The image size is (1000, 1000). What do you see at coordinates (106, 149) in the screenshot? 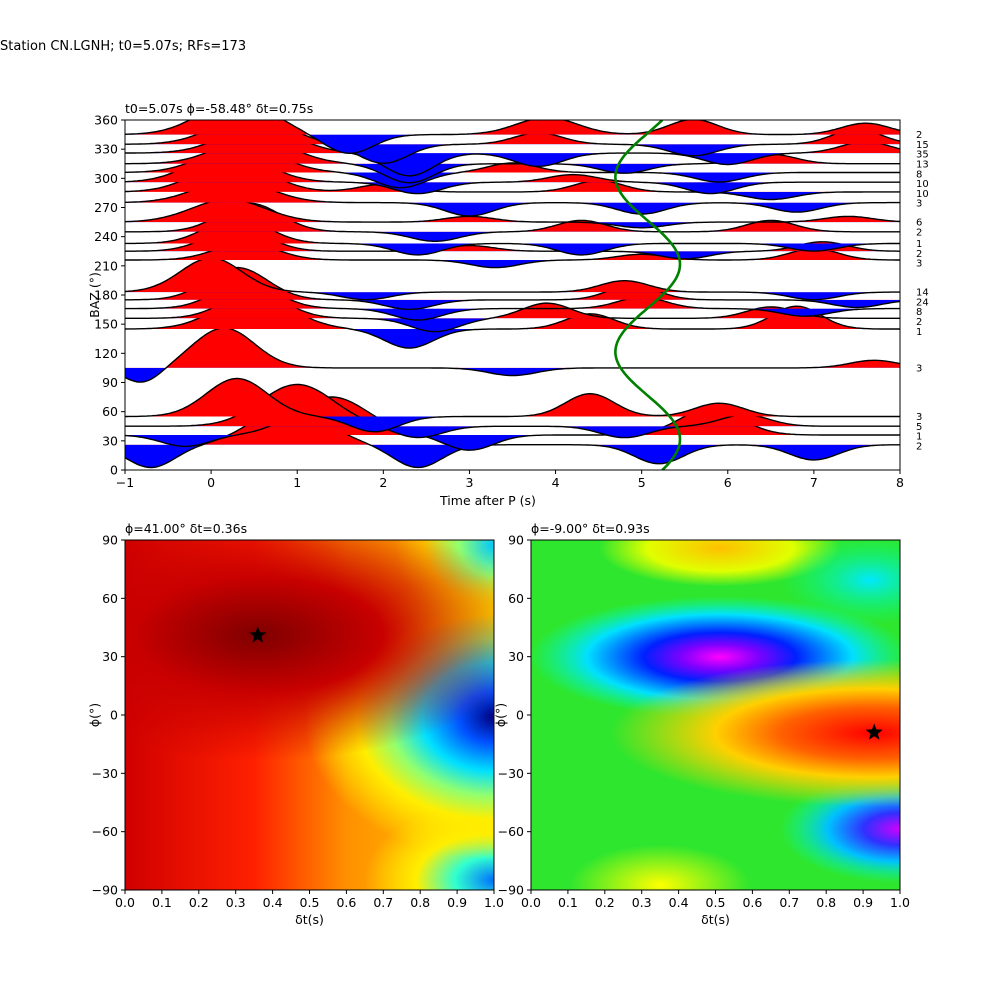
I see `y-tick-label: 330` at bounding box center [106, 149].